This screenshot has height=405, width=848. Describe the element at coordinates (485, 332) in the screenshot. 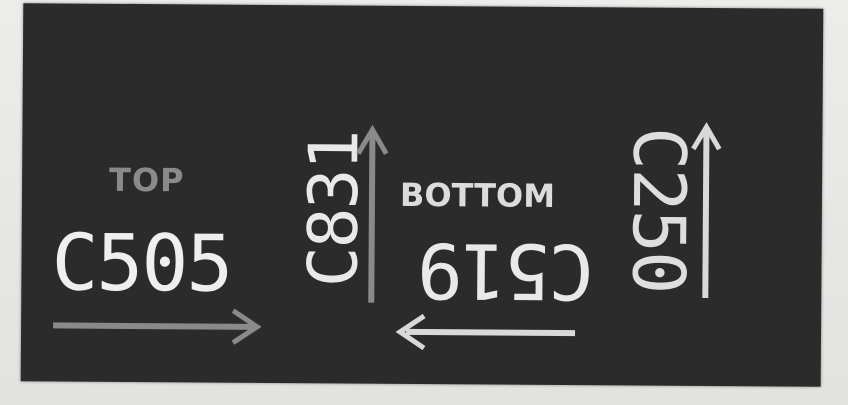

I see `arrow-left-icon` at that location.